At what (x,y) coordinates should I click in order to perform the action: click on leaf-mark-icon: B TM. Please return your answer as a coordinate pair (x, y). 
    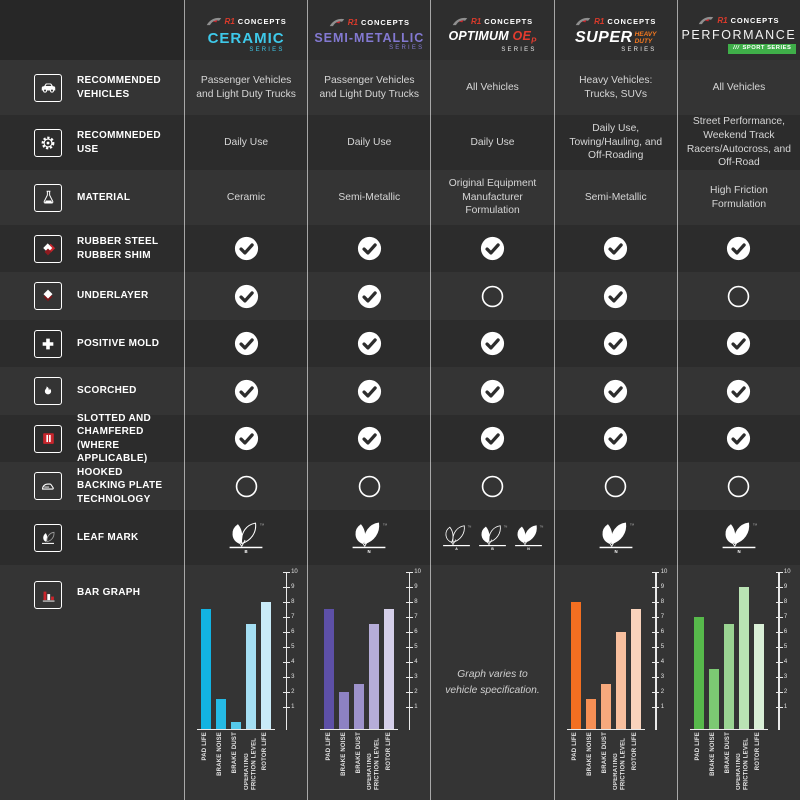
    Looking at the image, I should click on (247, 538).